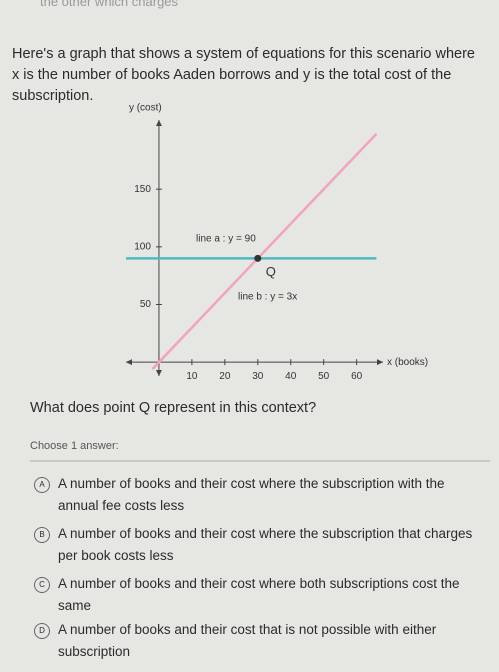 Image resolution: width=499 pixels, height=672 pixels. I want to click on x-tick-label: 50, so click(324, 376).